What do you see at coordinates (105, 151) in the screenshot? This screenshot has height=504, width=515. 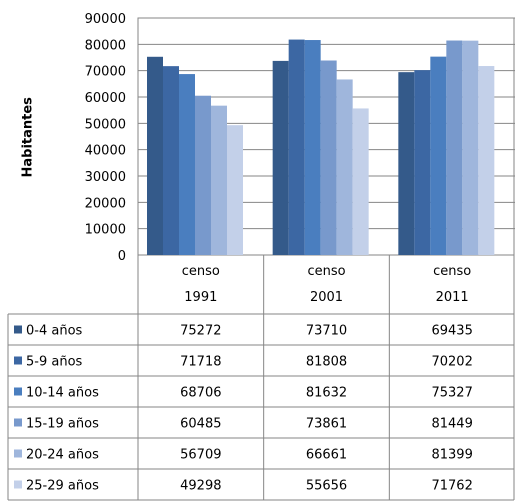 I see `y-tick-label: 40000` at bounding box center [105, 151].